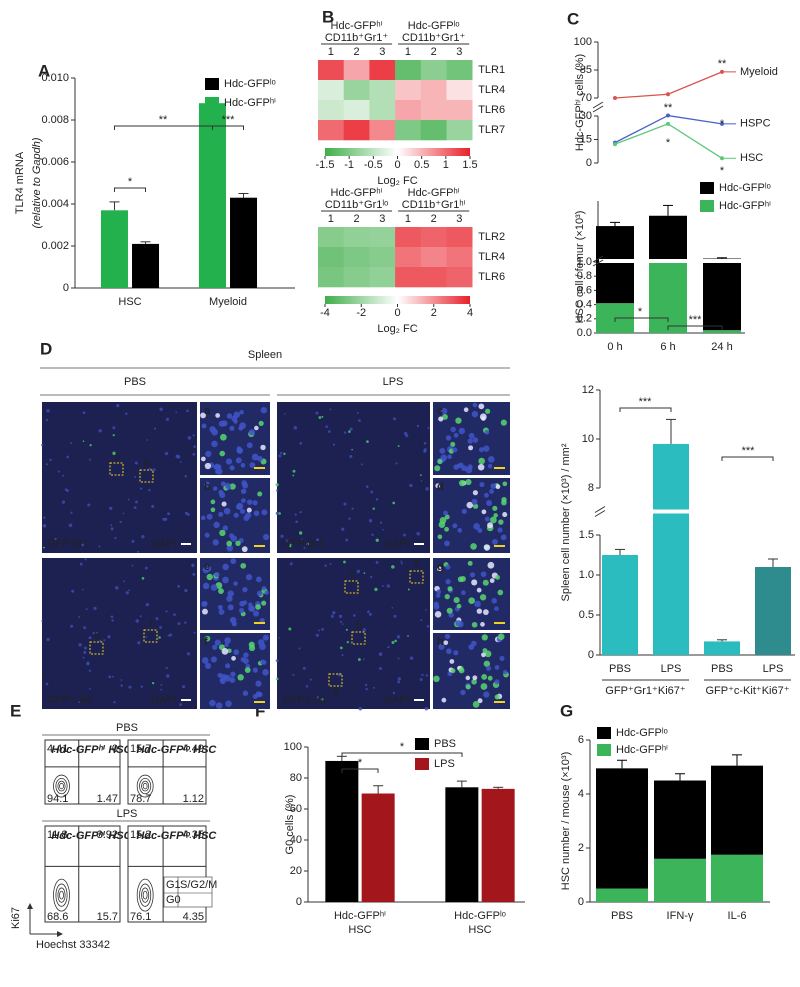  Describe the element at coordinates (117, 457) in the screenshot. I see `roi-label: a` at that location.